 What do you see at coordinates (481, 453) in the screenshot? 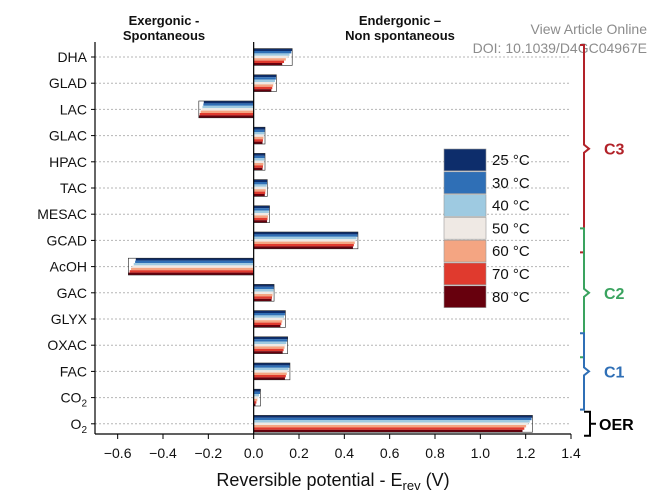
I see `x-tick-label: 1.0` at bounding box center [481, 453].